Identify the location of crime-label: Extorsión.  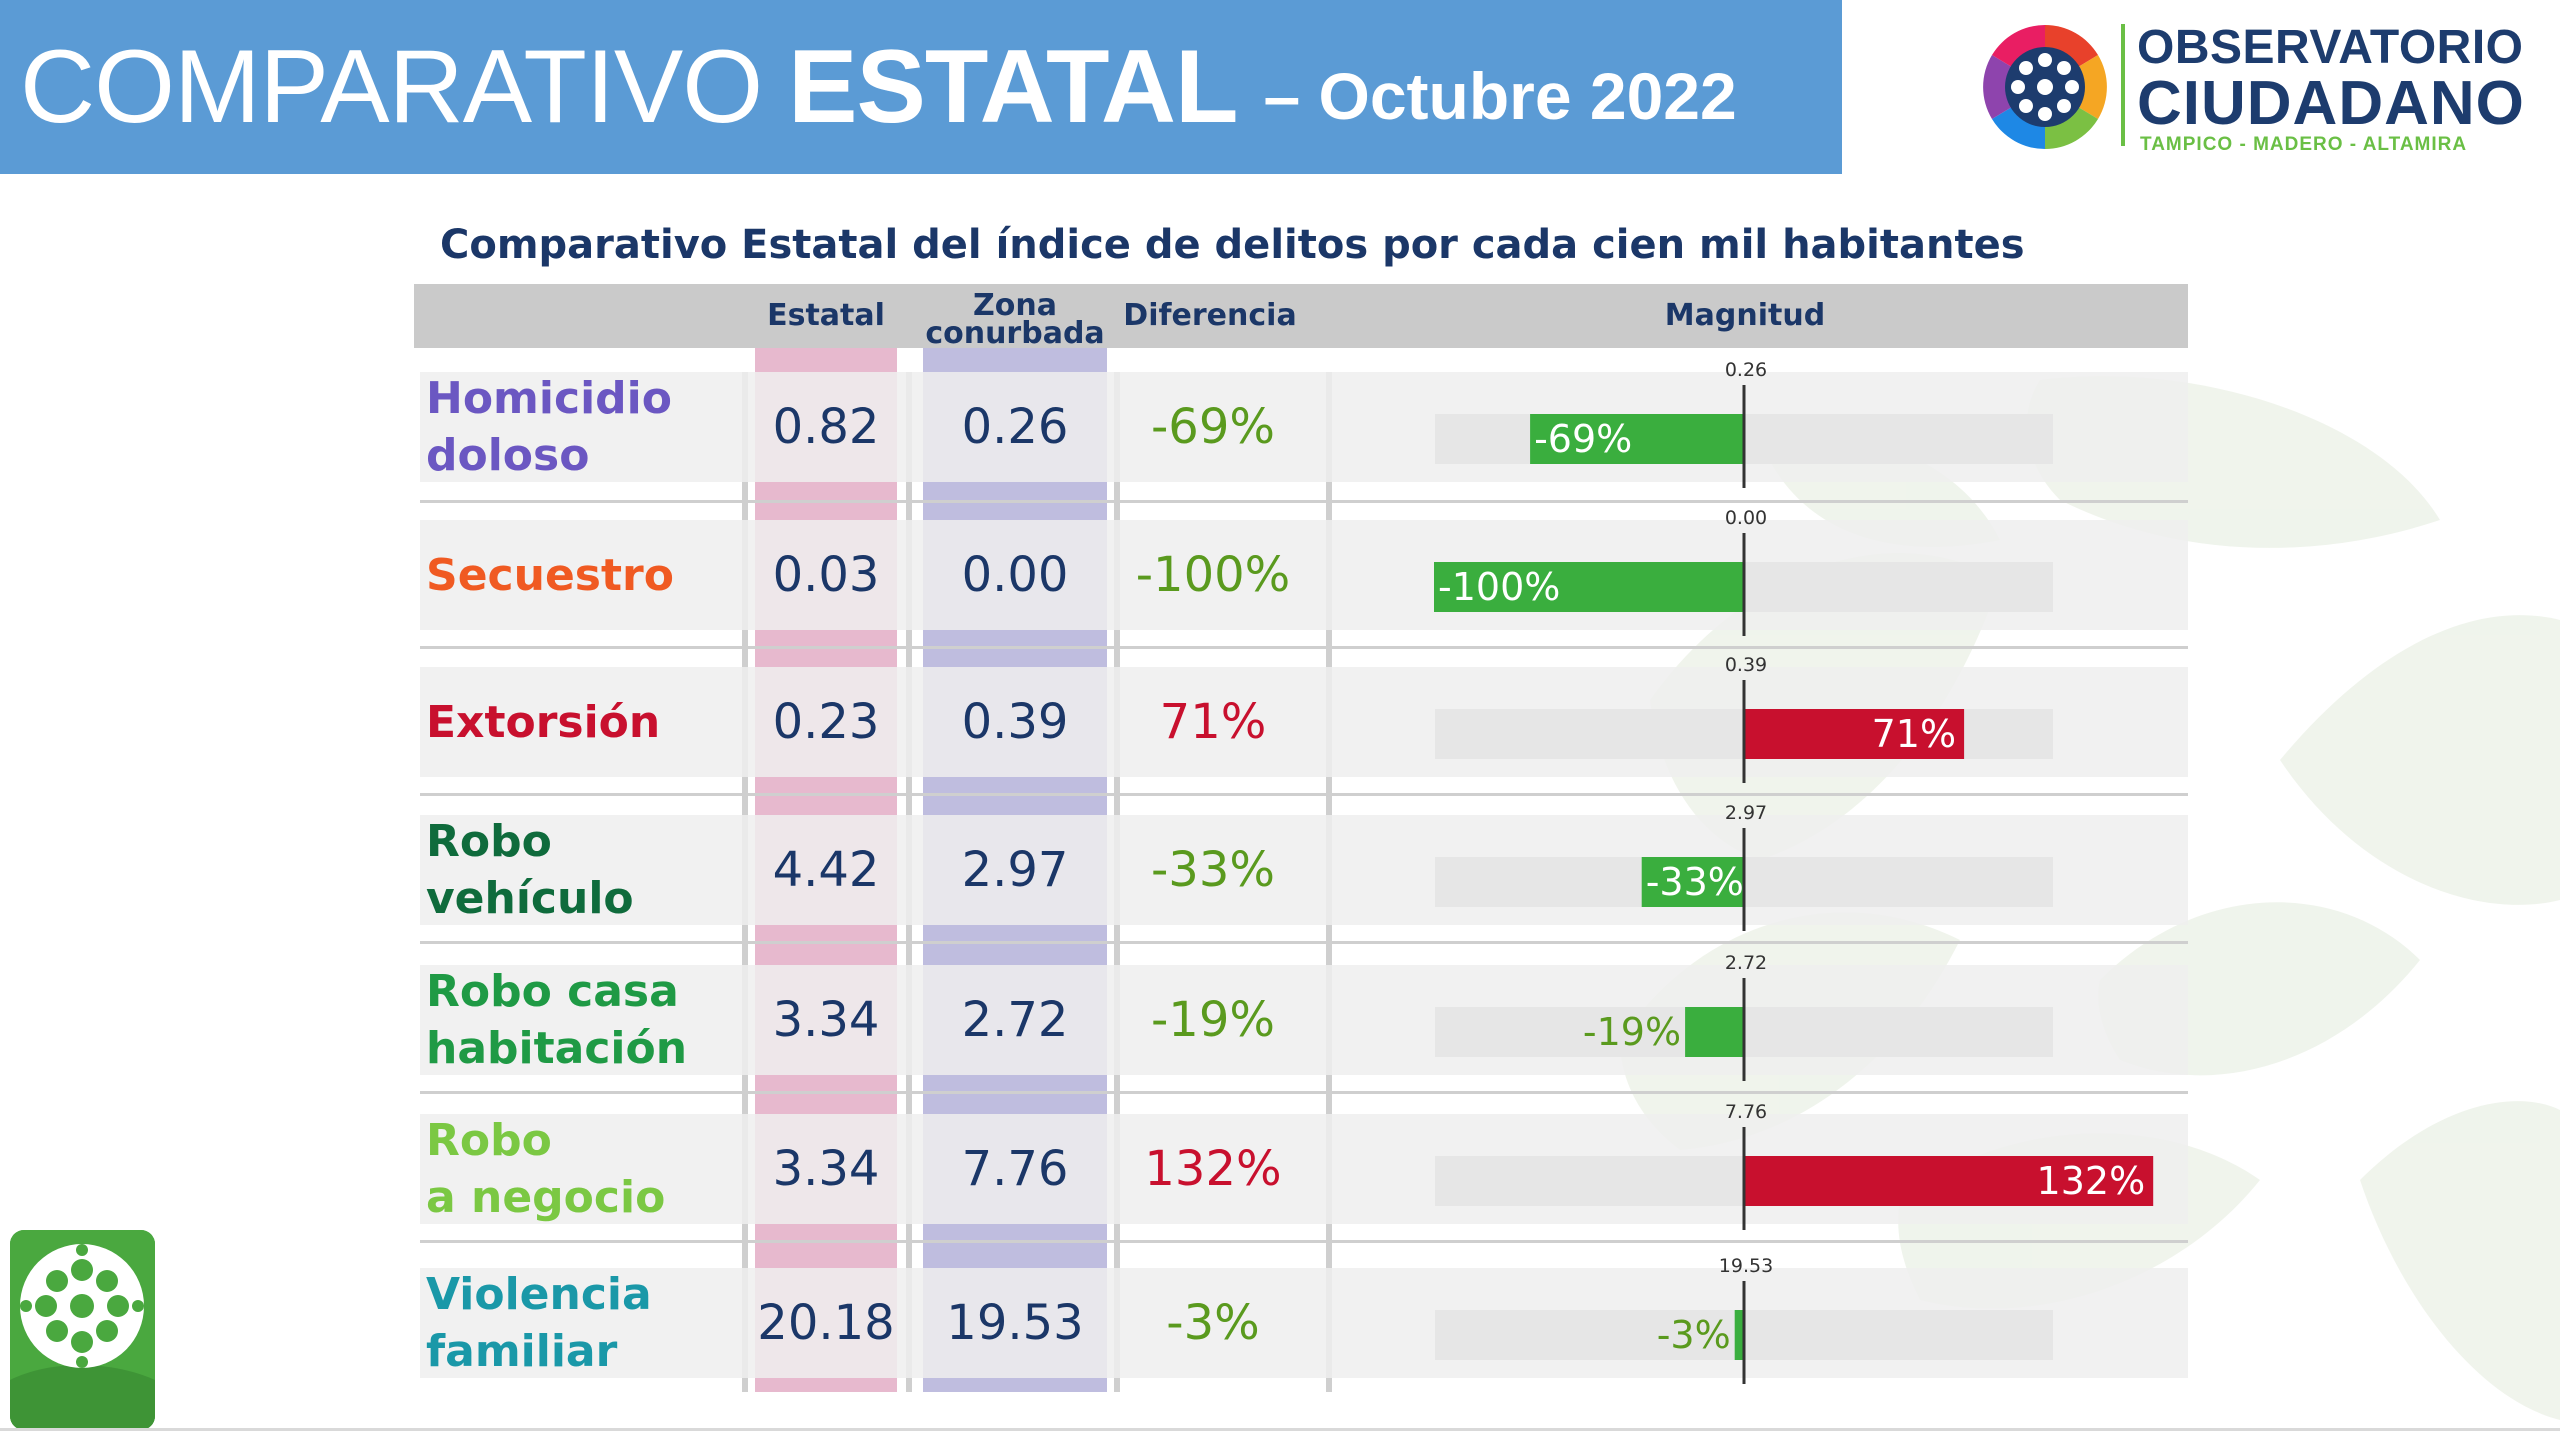
(543, 722).